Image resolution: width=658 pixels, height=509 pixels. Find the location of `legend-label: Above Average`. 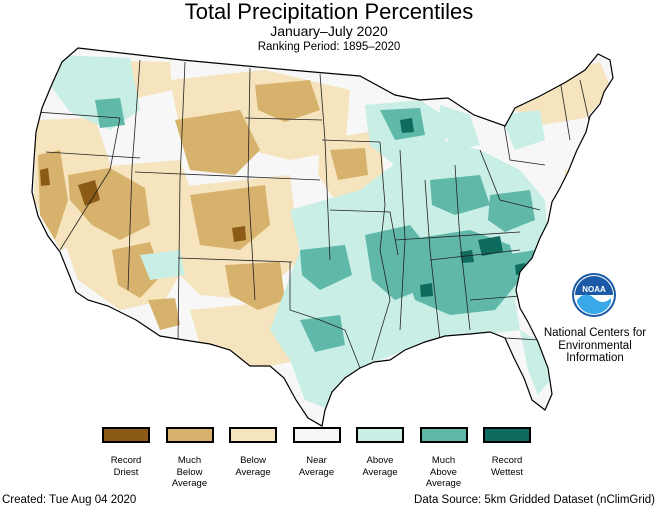

legend-label: Above Average is located at coordinates (380, 466).